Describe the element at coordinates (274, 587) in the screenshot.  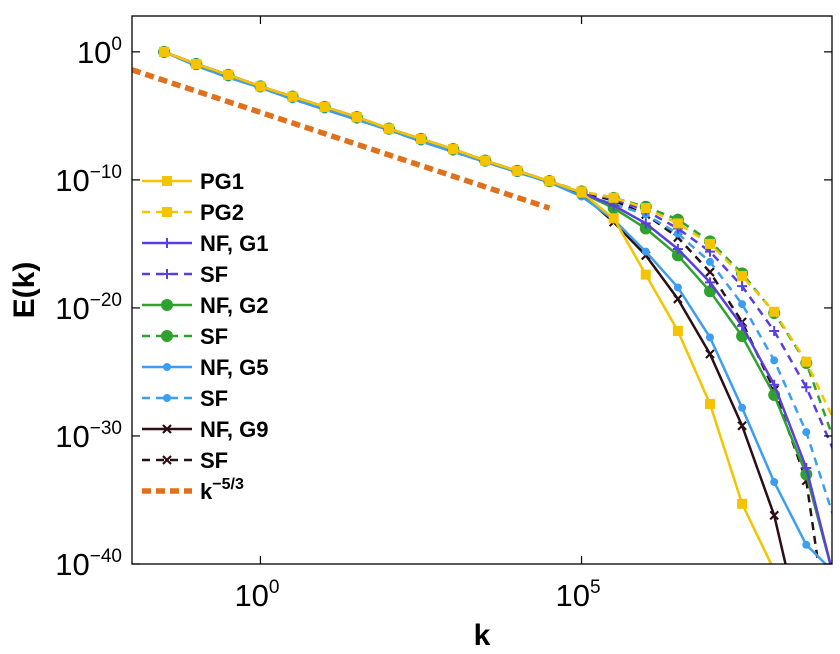
I see `x-tick-exponent: 0` at that location.